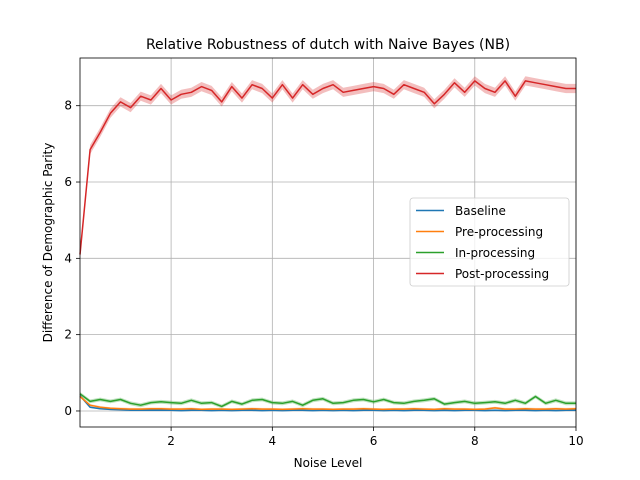  What do you see at coordinates (495, 253) in the screenshot?
I see `legend-label-in-processing: In-processing` at bounding box center [495, 253].